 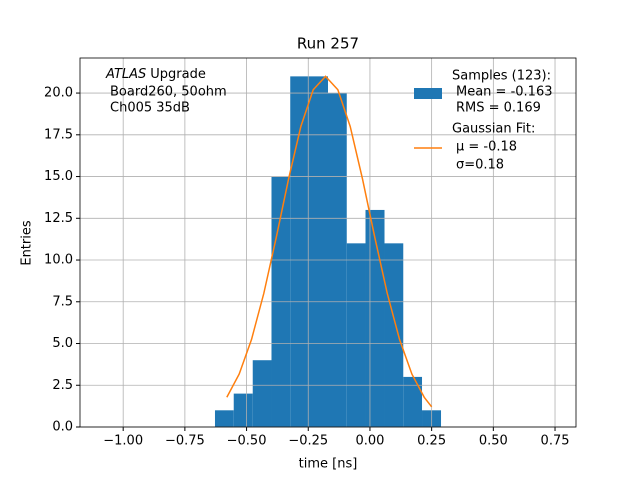 I want to click on legend-label: Samples (123):, so click(x=501, y=76).